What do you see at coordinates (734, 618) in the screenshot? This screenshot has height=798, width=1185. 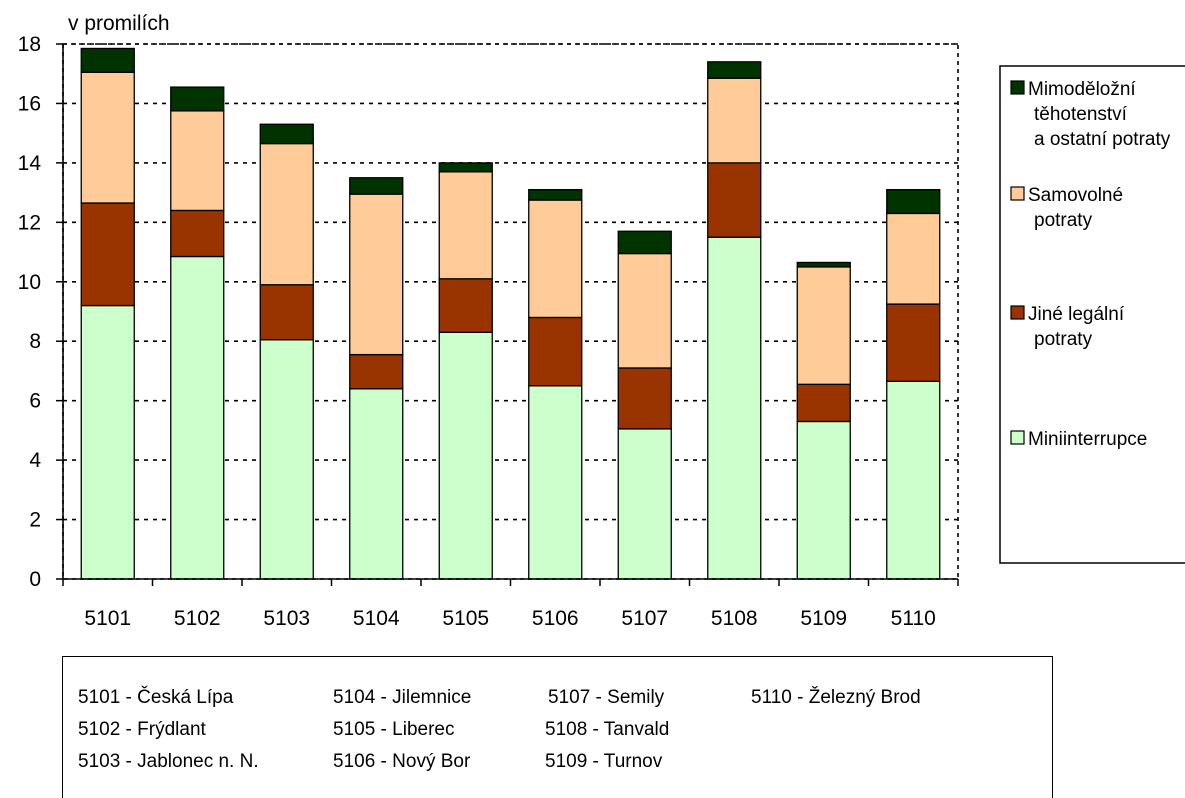 I see `x-tick-label-5108: 5108` at bounding box center [734, 618].